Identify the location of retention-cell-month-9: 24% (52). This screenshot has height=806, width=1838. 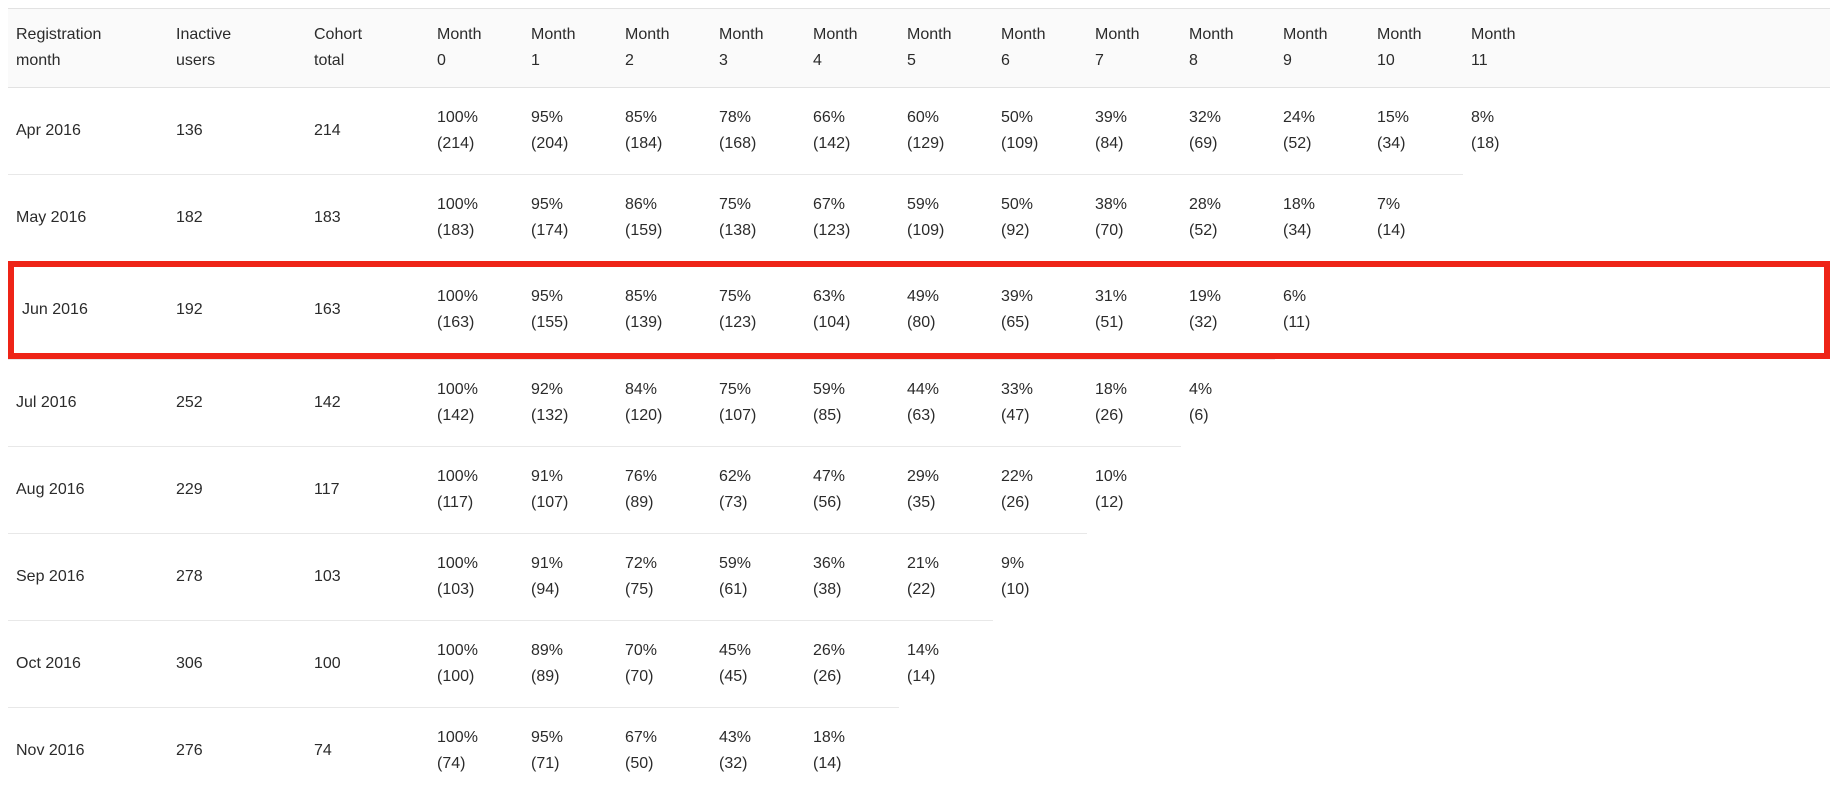
(1322, 131).